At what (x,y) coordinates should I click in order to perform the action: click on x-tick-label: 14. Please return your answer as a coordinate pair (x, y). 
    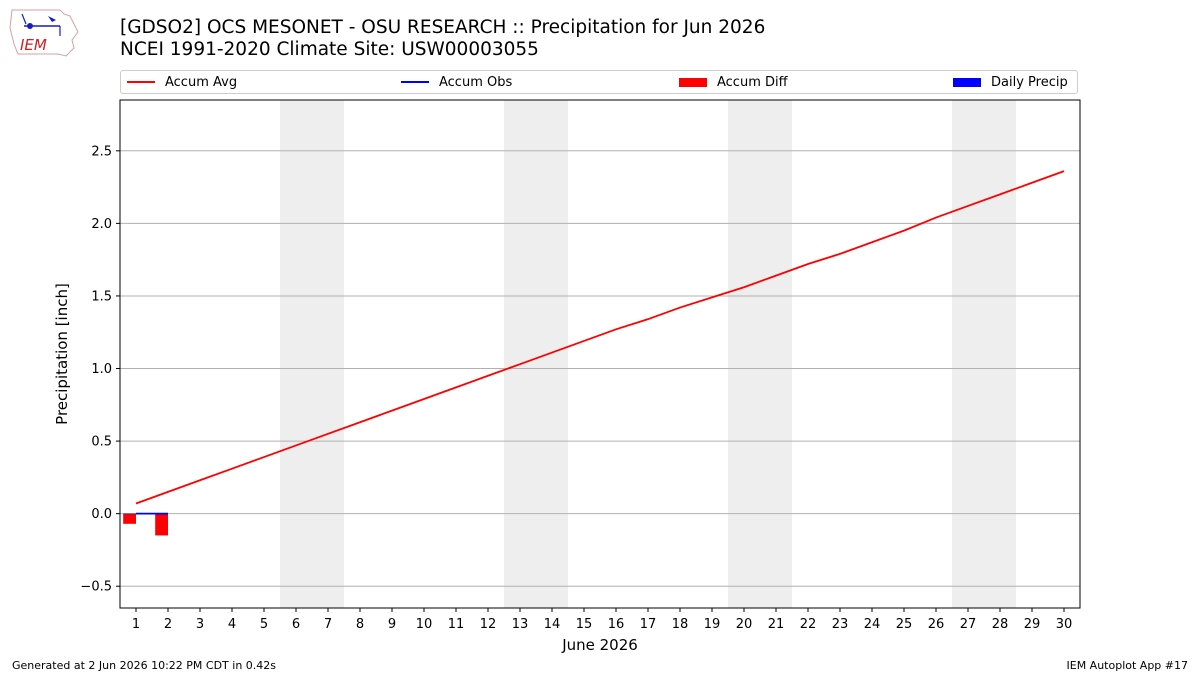
    Looking at the image, I should click on (552, 624).